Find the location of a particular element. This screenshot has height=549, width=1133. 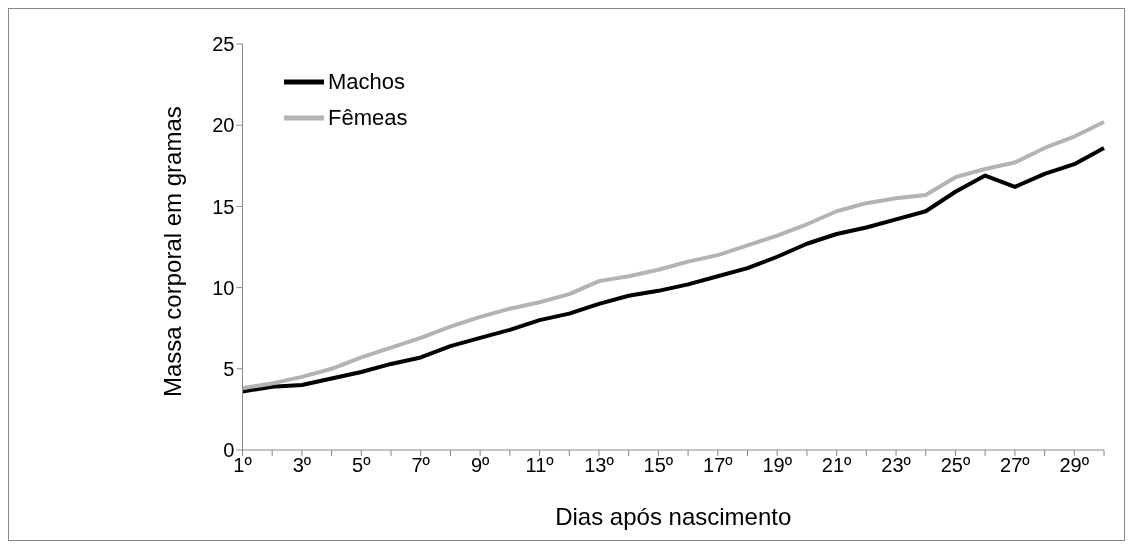

x-tick-label: 1º is located at coordinates (243, 465).